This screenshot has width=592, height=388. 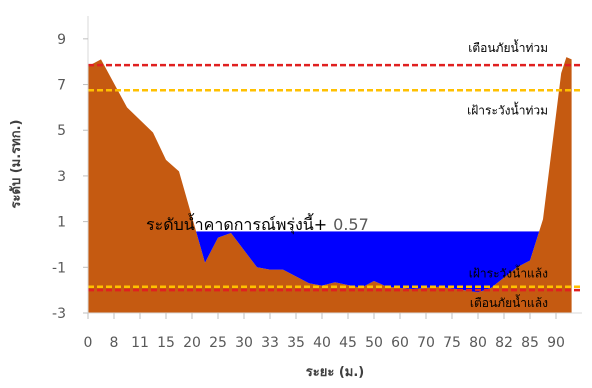 I want to click on x-tick-label: 15, so click(x=166, y=343).